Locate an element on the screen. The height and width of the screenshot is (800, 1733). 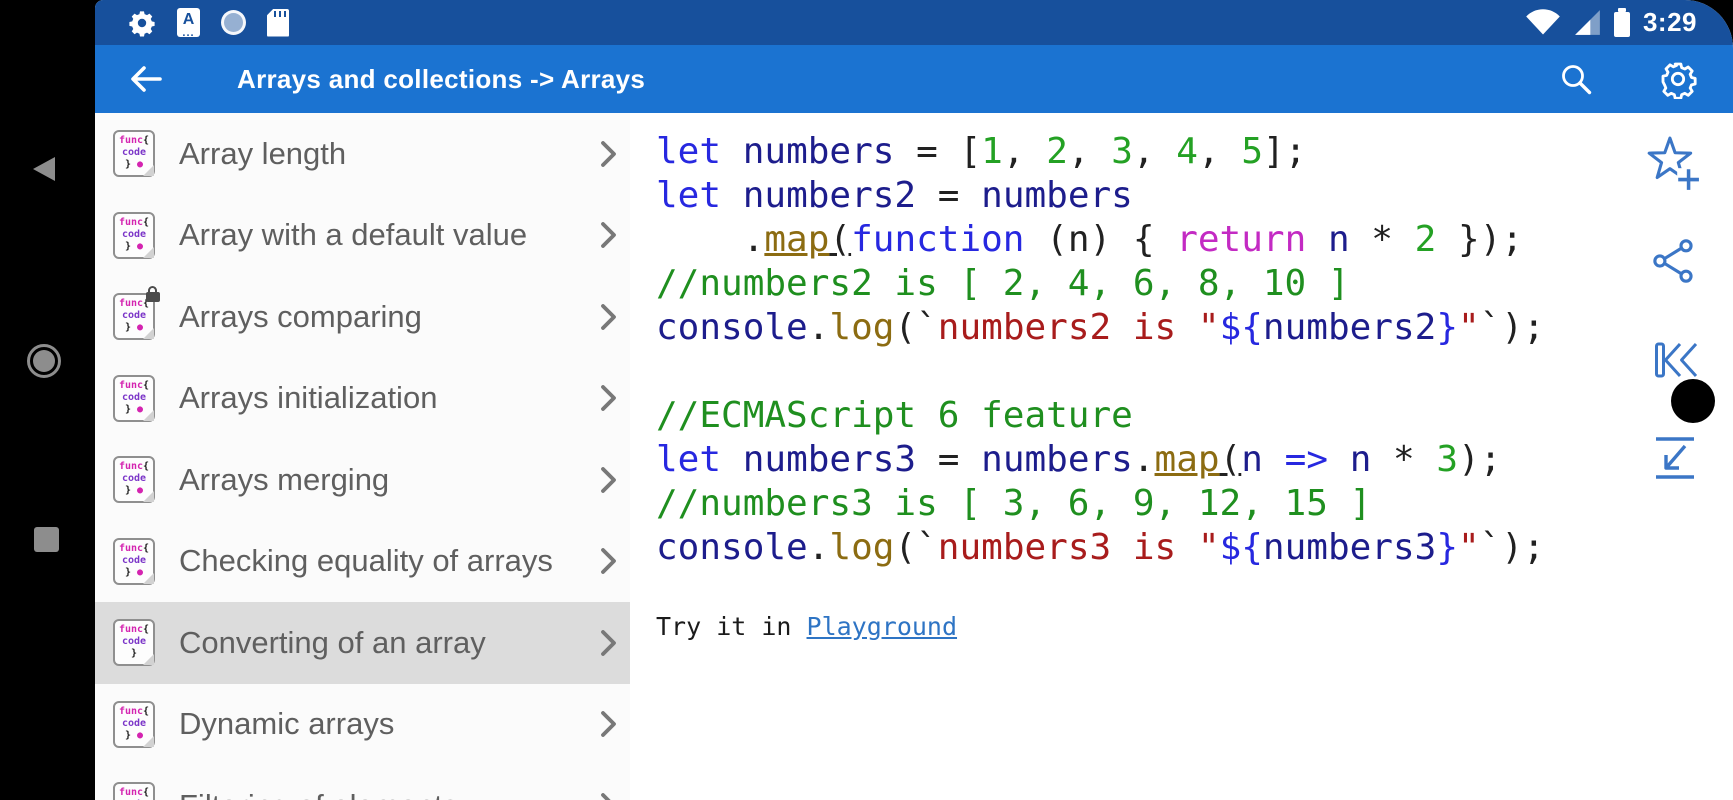
code-token: ${ is located at coordinates (1241, 327).